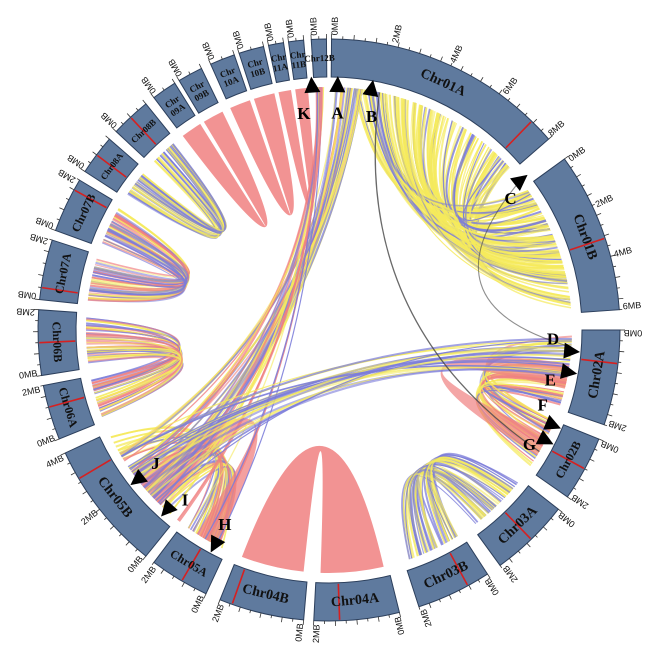  What do you see at coordinates (117, 496) in the screenshot?
I see `segment-chr05b` at bounding box center [117, 496].